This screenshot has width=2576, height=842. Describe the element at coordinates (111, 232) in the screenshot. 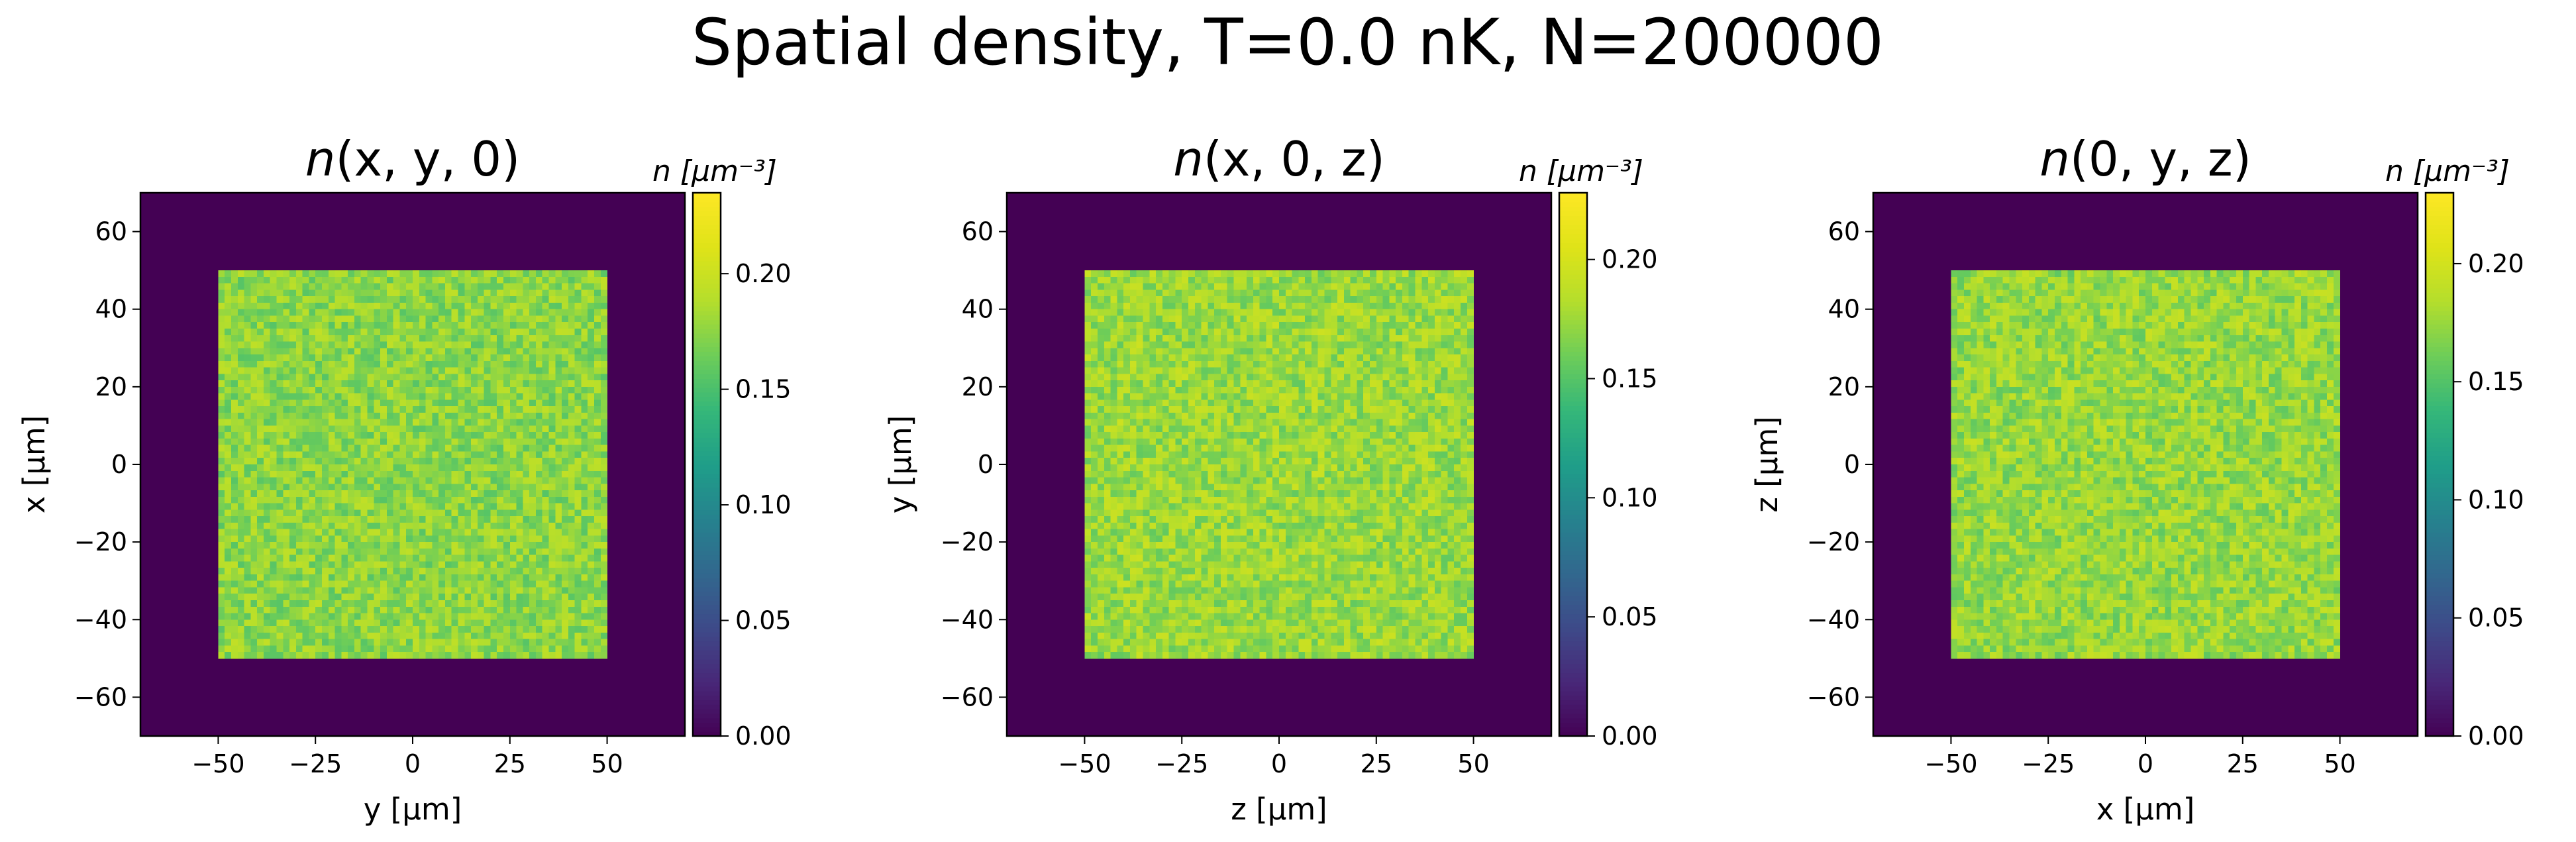

I see `y-tick-label: 60` at that location.